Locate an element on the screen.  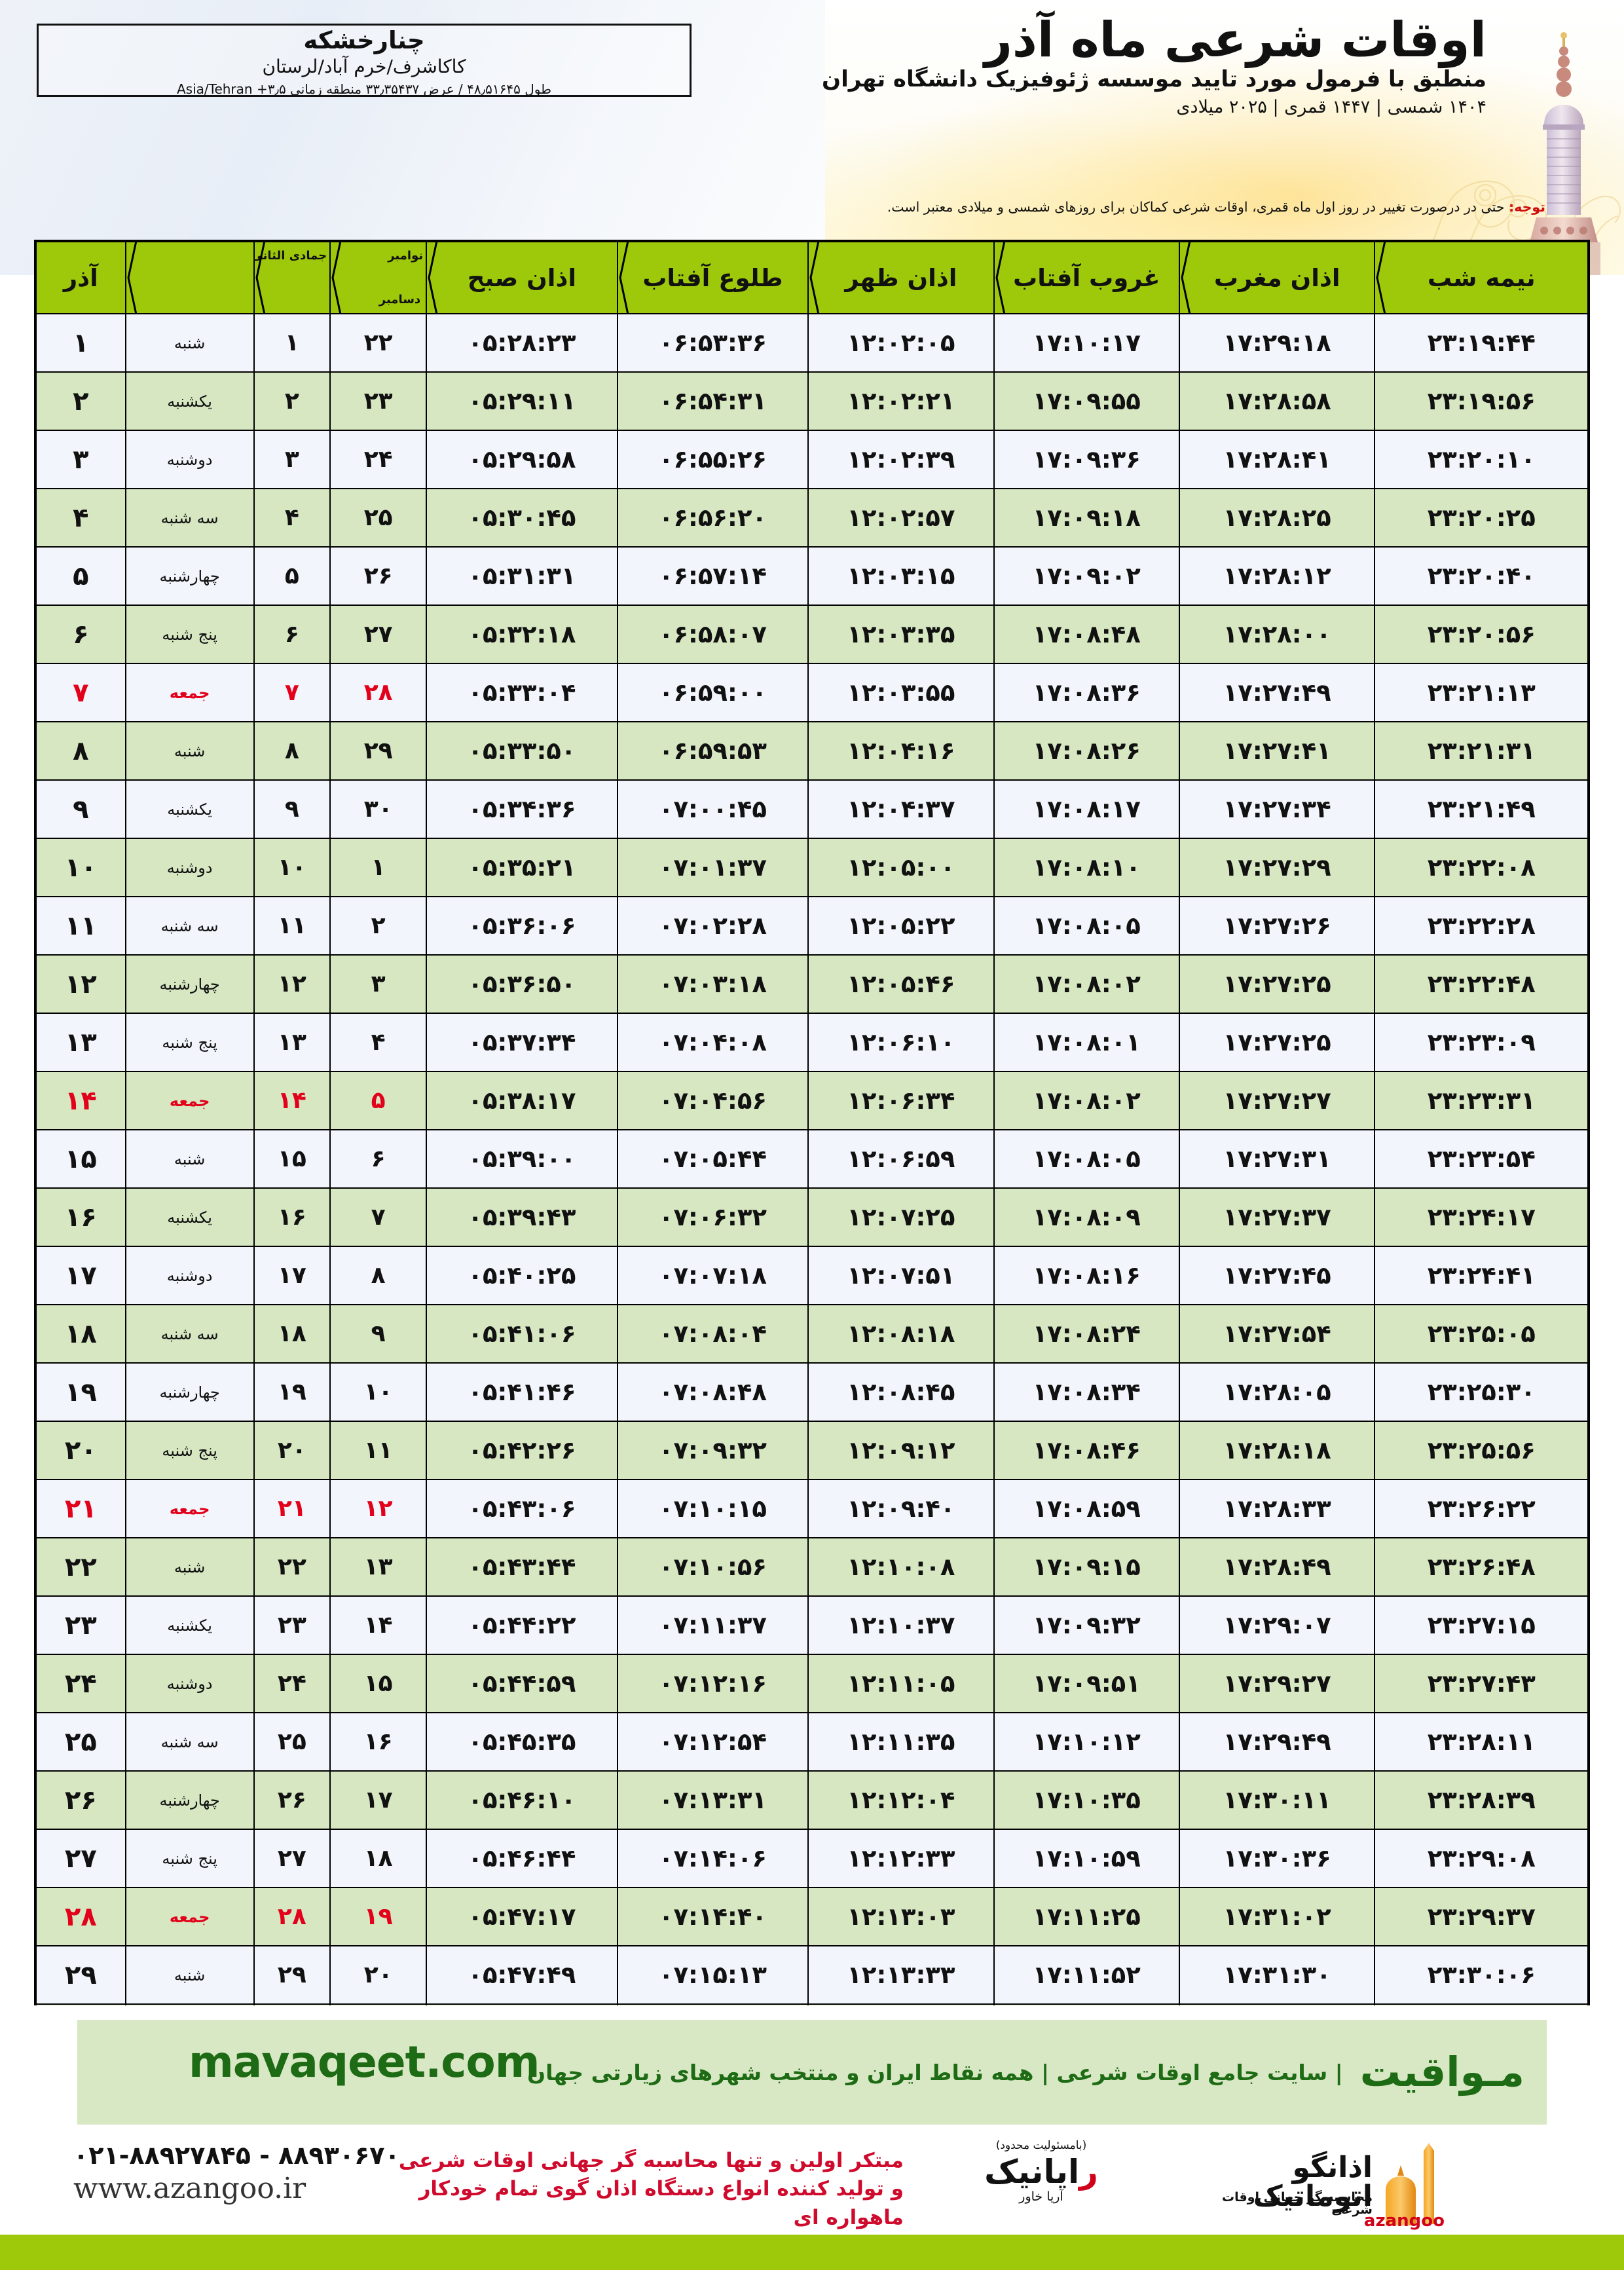
col-label-midnight: نیمه شب is located at coordinates (1481, 277).